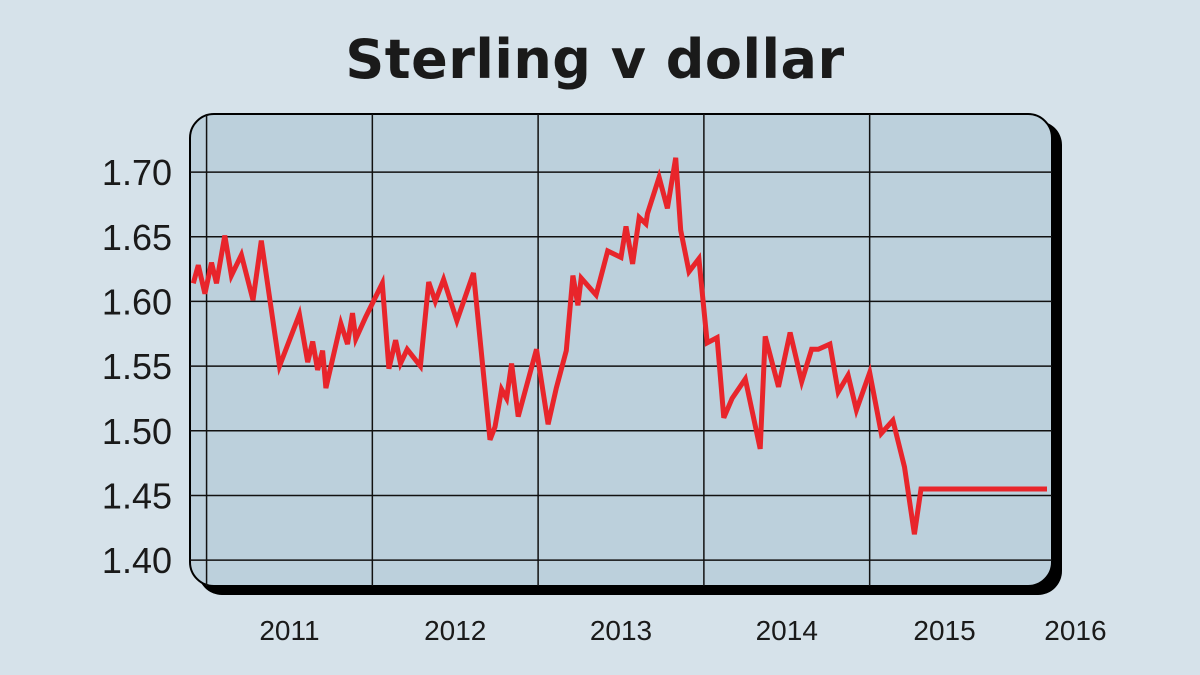 The image size is (1200, 675). I want to click on x-tick-label: 2015, so click(944, 630).